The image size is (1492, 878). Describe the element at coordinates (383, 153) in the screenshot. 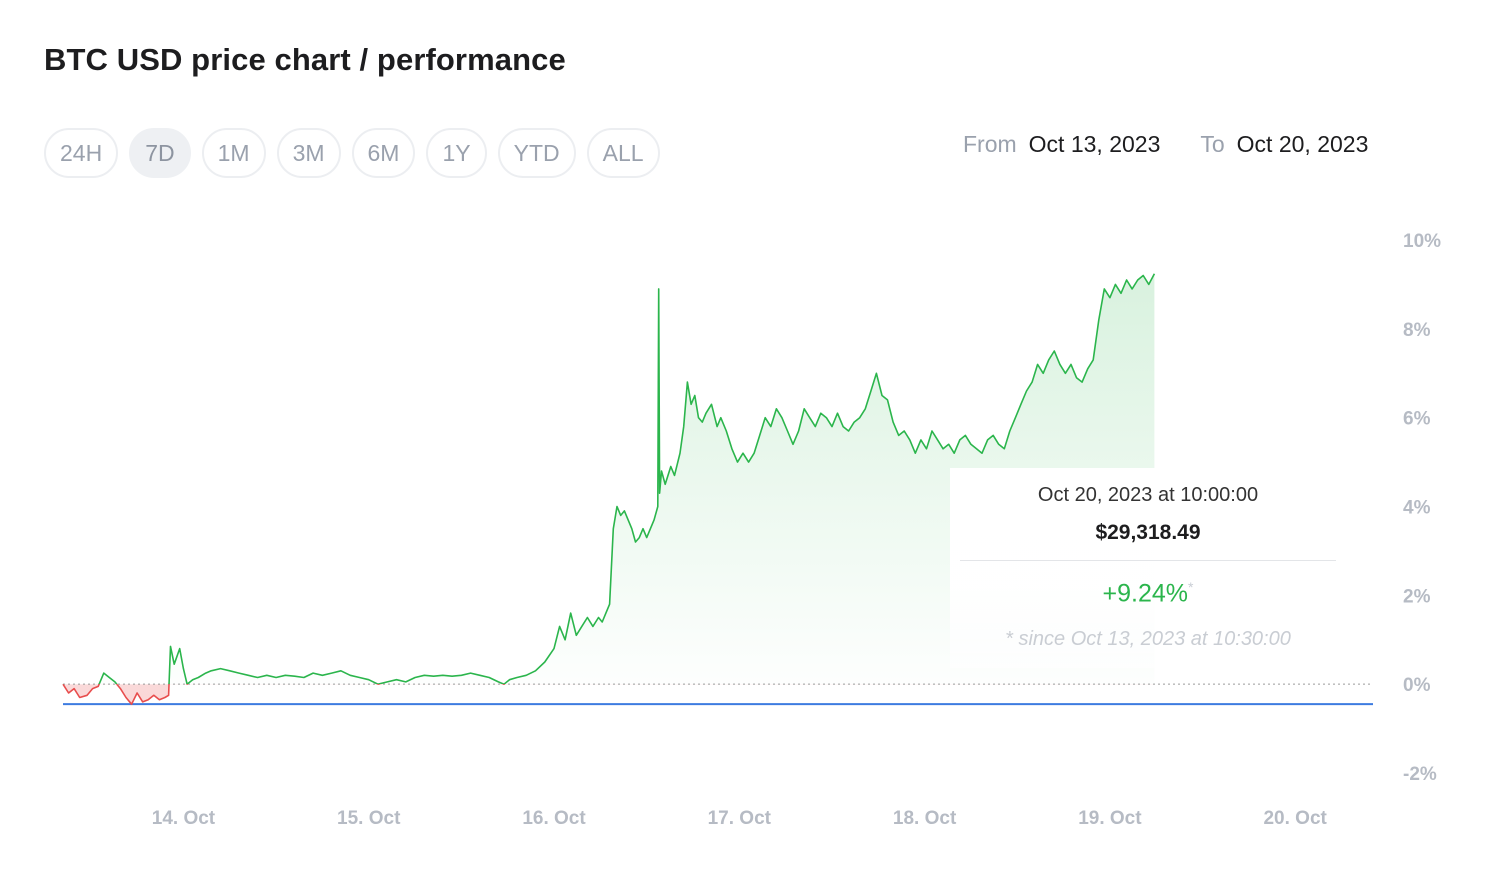

I see `range-button-6m: 6M` at that location.